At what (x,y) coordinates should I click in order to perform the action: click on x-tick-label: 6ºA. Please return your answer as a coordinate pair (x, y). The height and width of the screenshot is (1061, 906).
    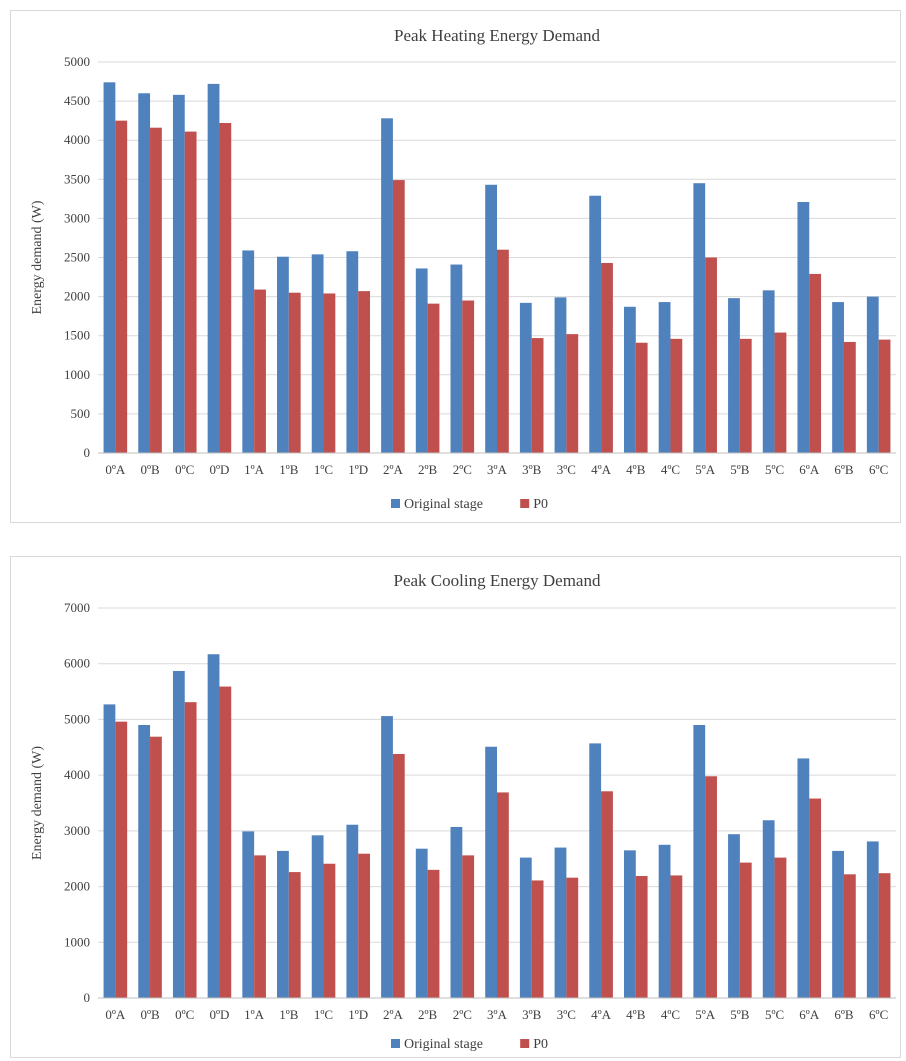
    Looking at the image, I should click on (809, 1014).